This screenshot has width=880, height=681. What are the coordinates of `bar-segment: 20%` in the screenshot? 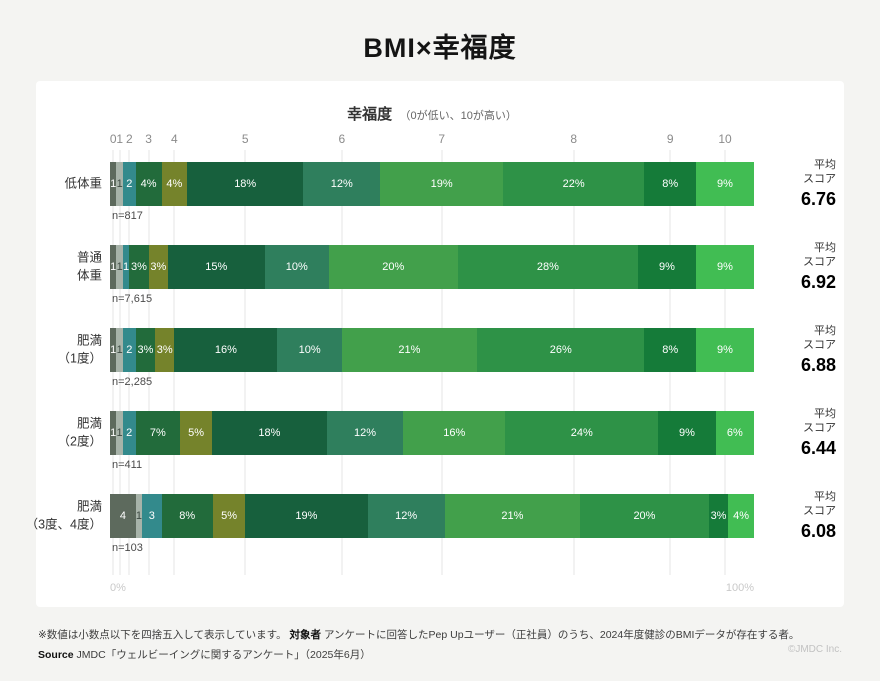 It's located at (393, 267).